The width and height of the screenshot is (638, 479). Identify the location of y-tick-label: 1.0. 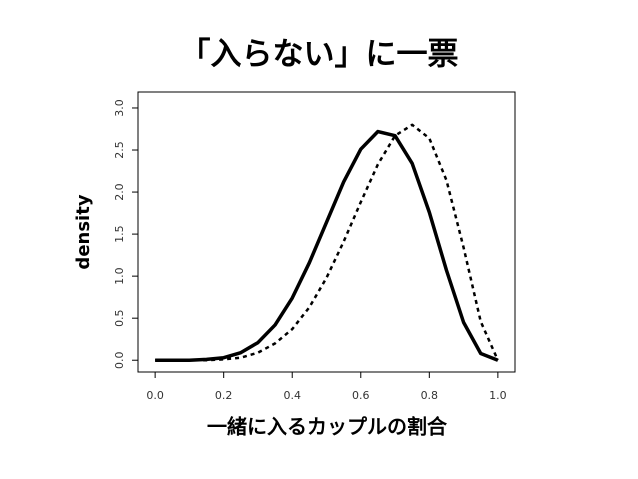
(119, 276).